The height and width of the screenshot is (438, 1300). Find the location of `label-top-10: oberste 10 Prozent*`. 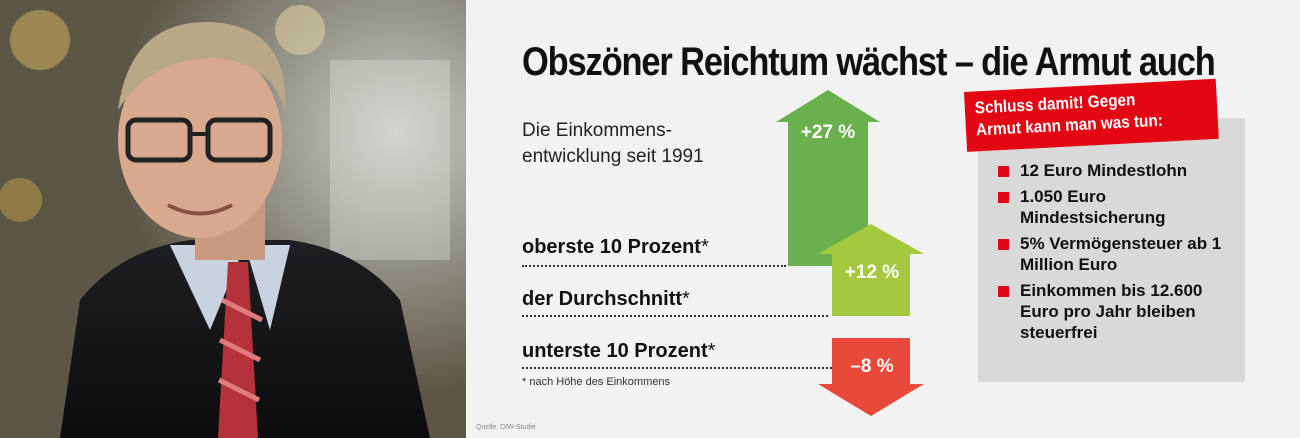

label-top-10: oberste 10 Prozent* is located at coordinates (615, 247).